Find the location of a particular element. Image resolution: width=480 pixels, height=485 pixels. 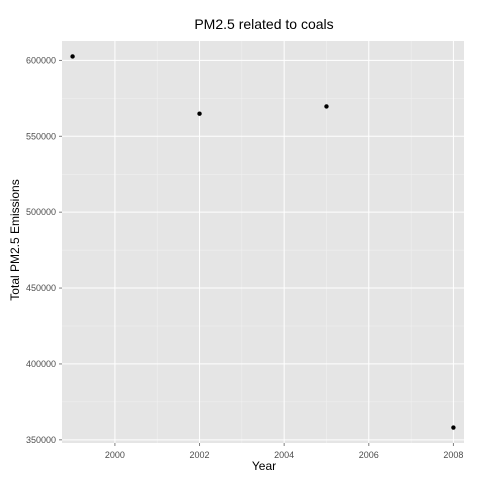

x-tick-label: 2006 is located at coordinates (369, 455).